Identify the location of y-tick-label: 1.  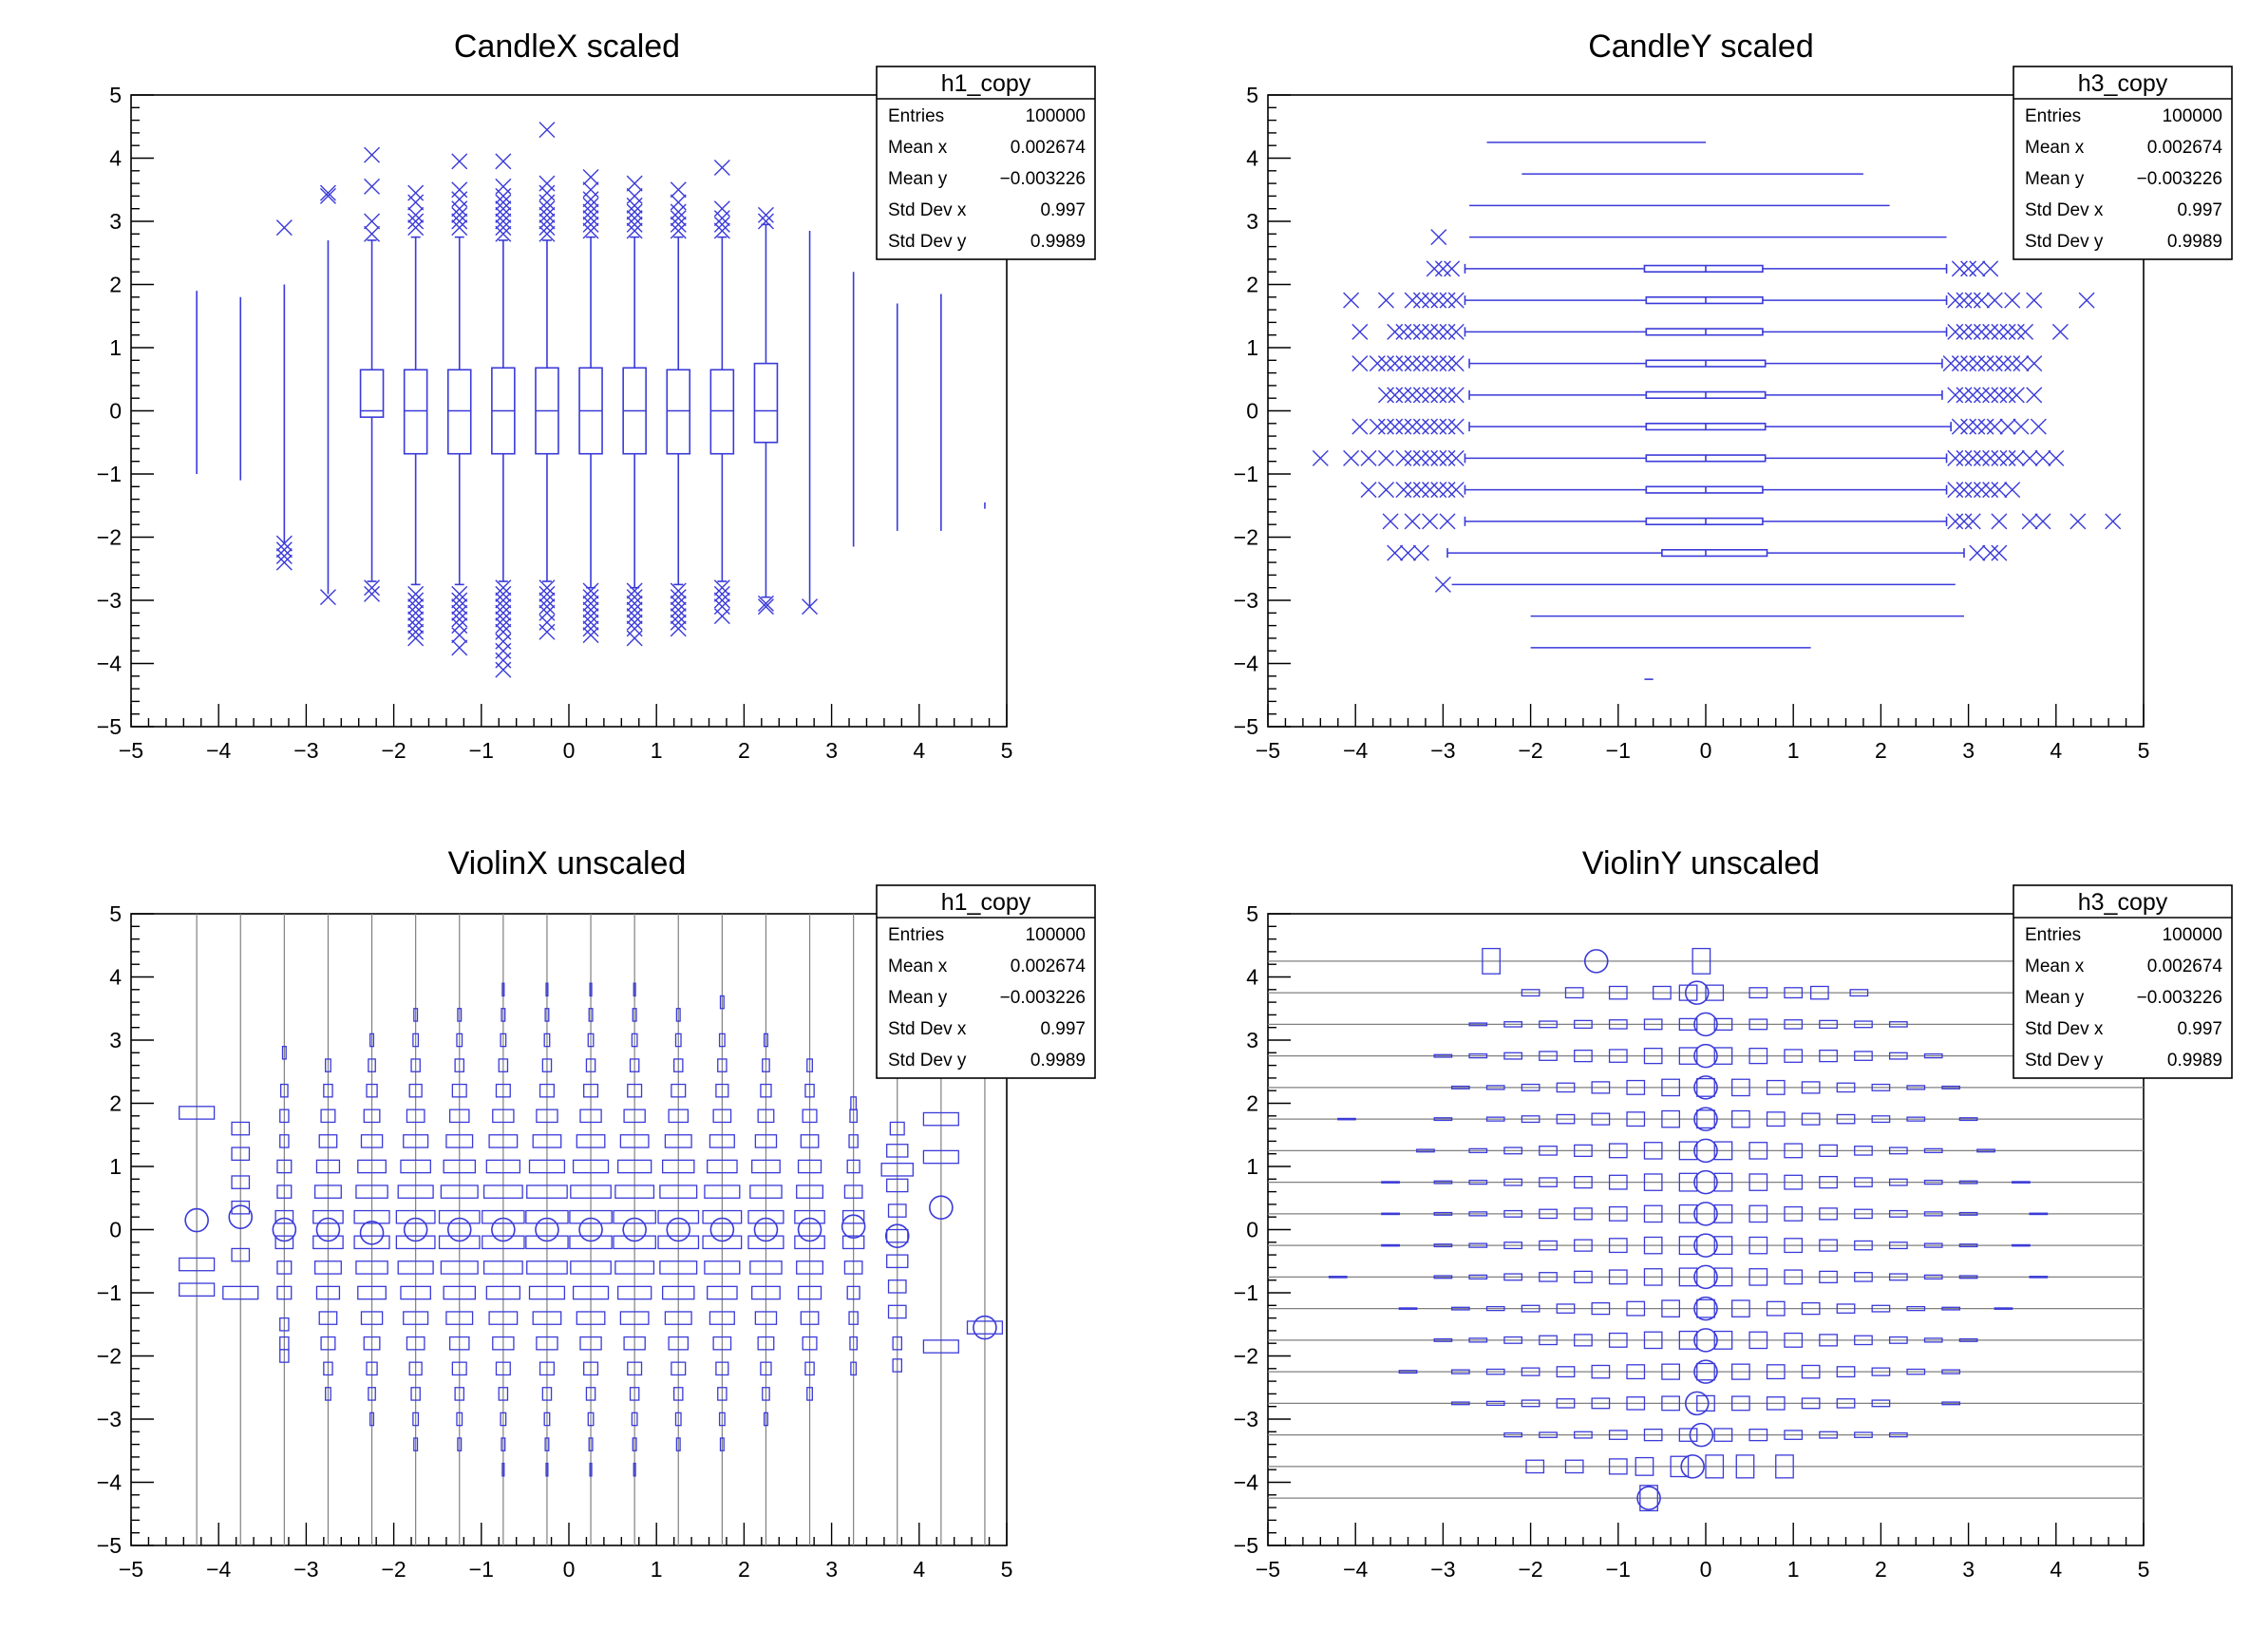
(1252, 1166).